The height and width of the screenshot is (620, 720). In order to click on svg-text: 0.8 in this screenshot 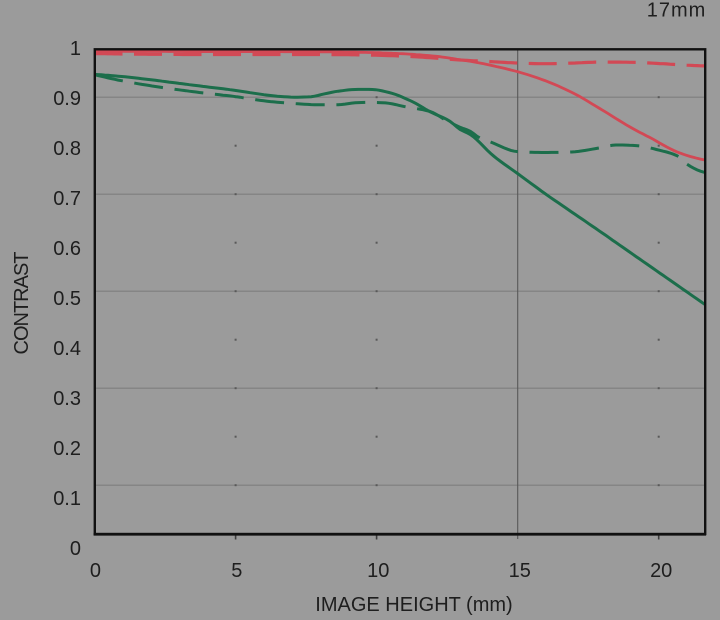, I will do `click(67, 149)`.